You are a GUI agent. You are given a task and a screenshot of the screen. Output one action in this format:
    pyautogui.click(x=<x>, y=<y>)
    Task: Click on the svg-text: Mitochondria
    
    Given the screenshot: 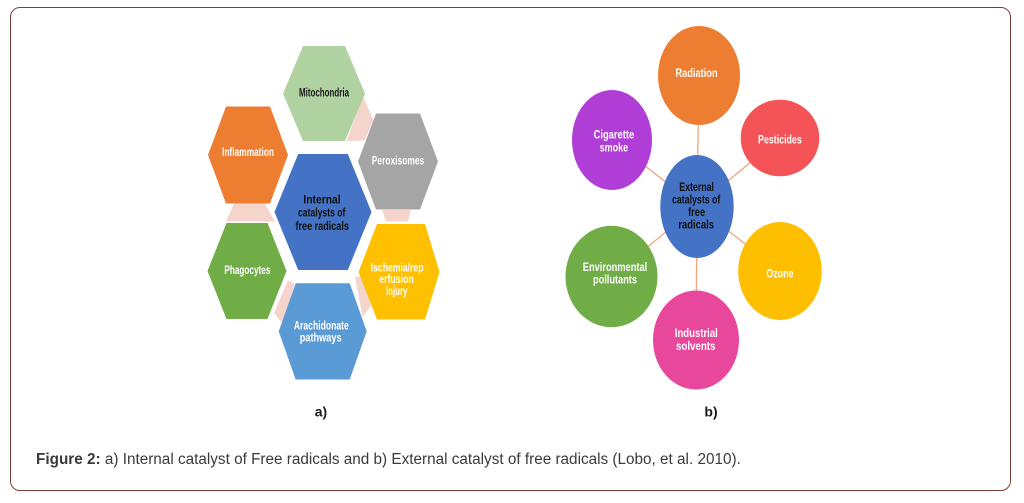 What is the action you would take?
    pyautogui.click(x=324, y=93)
    